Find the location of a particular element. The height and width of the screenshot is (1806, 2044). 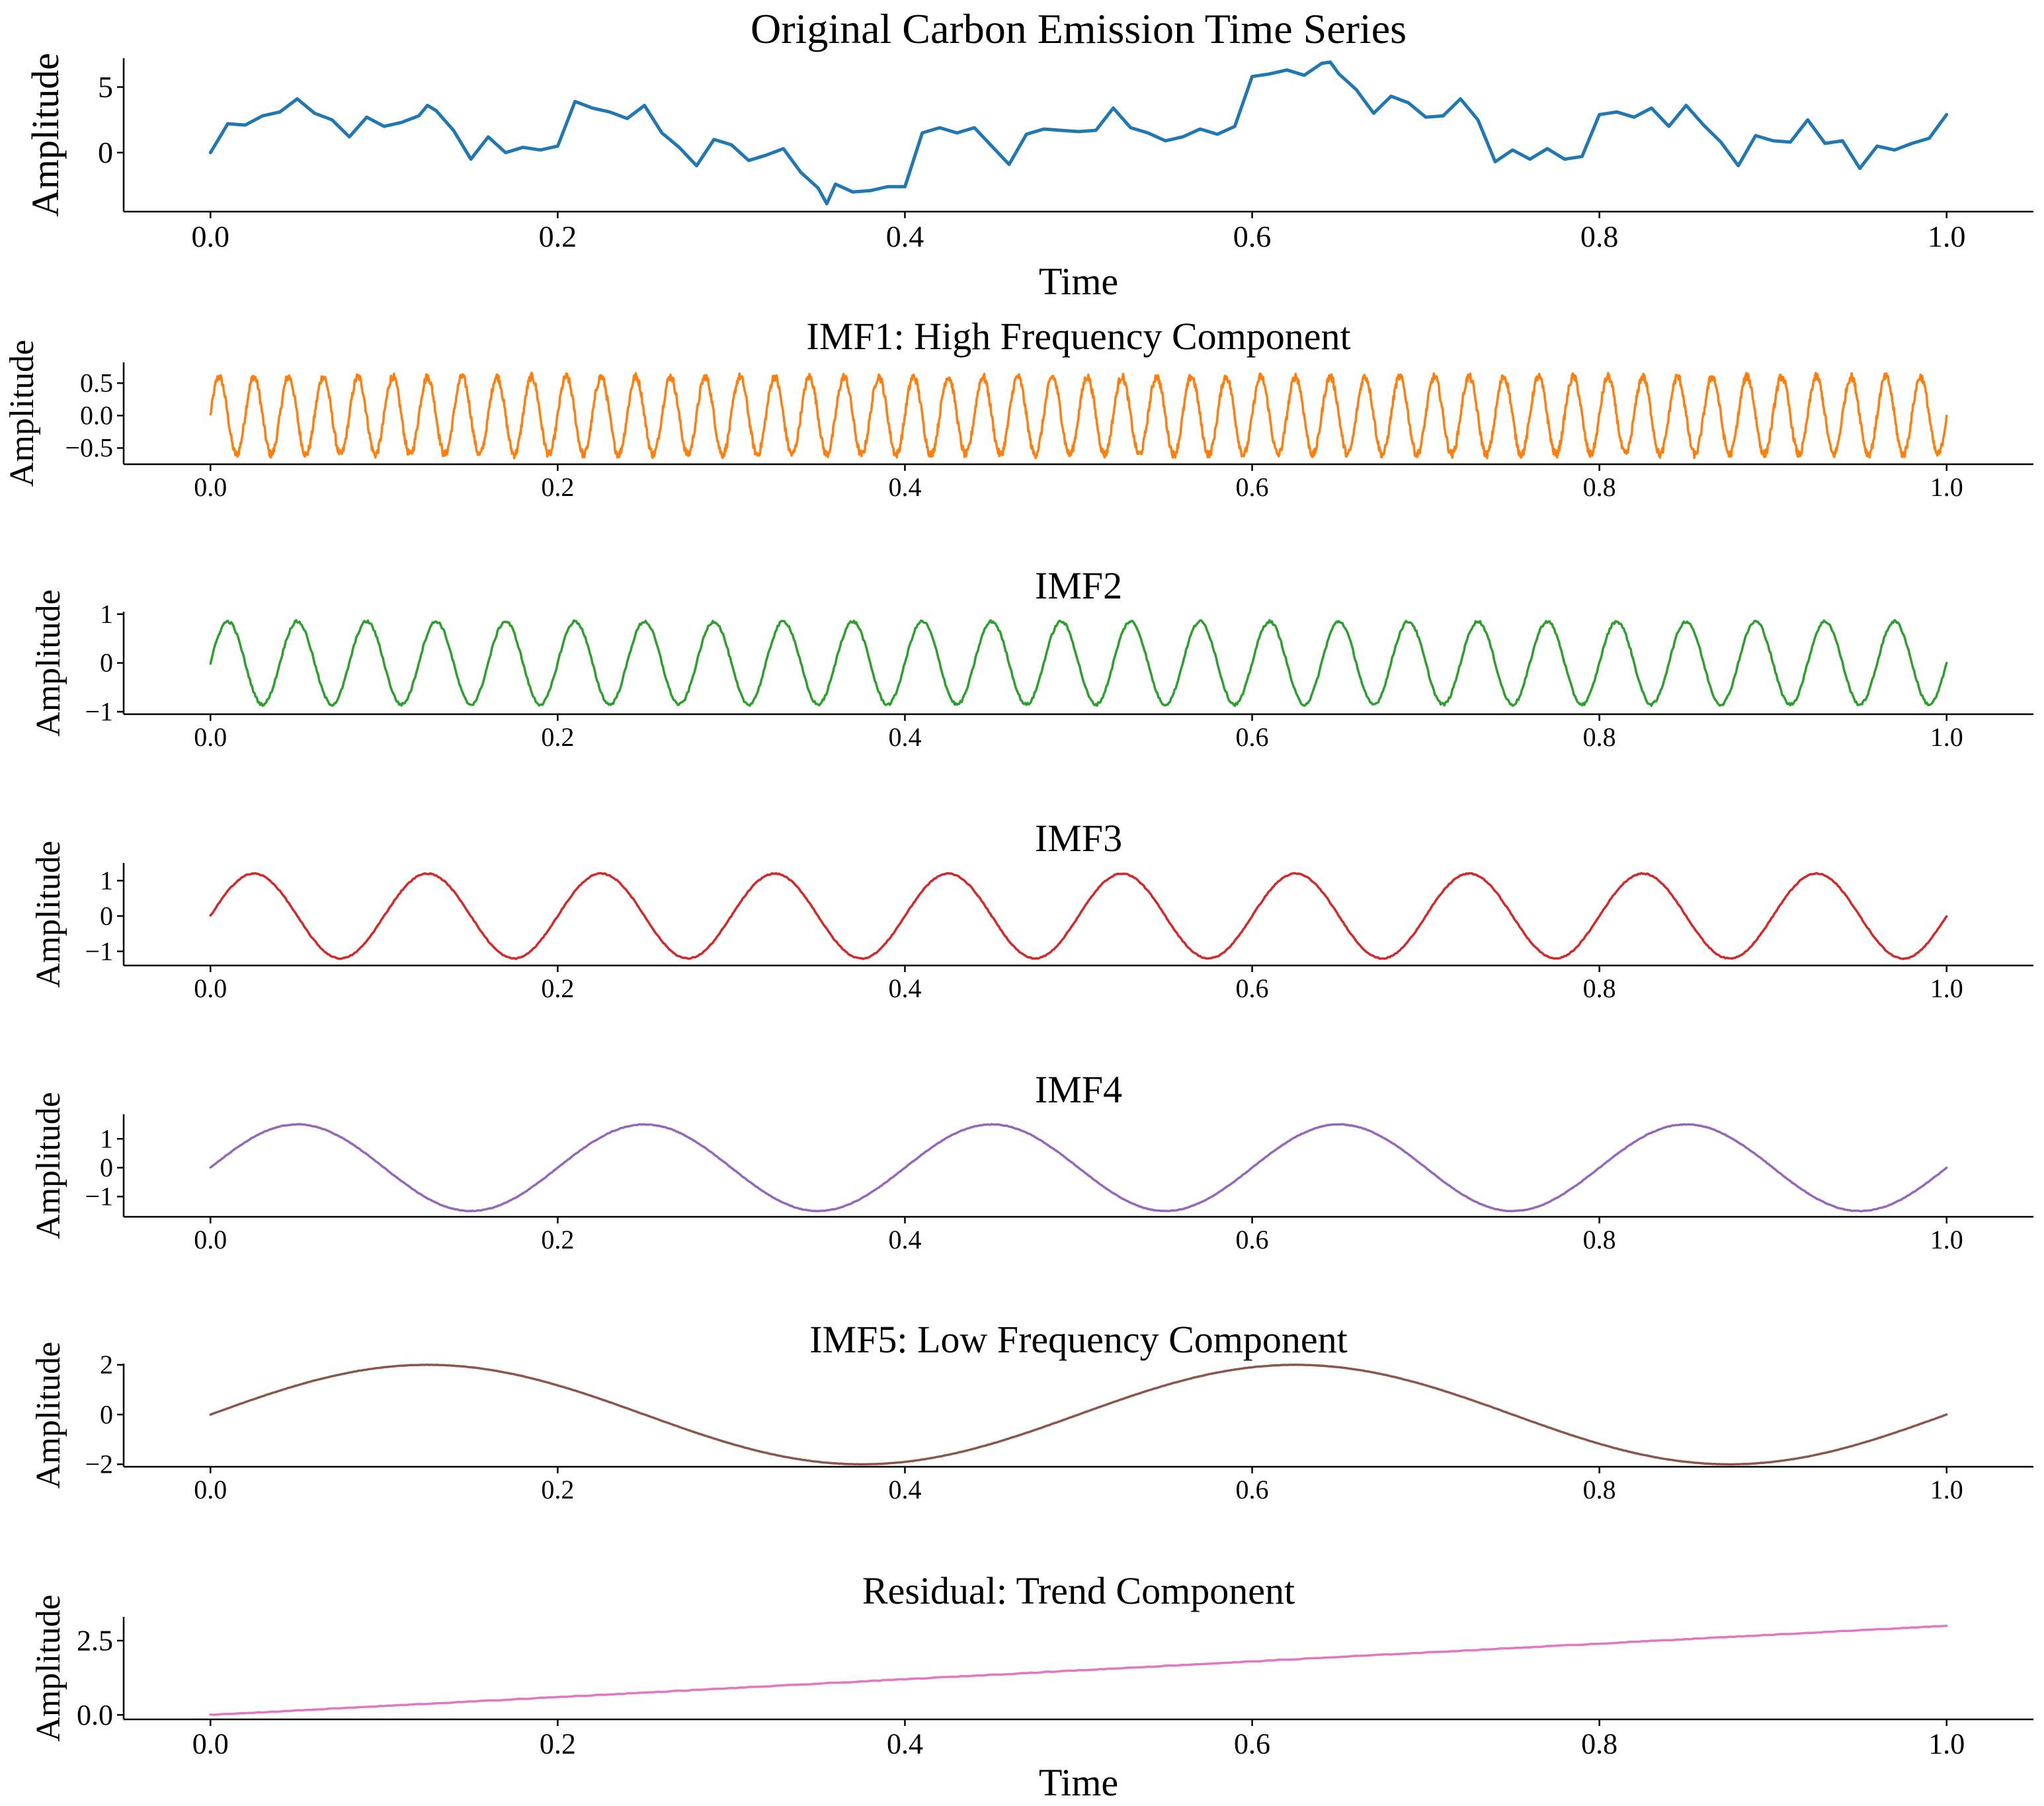

y-tick-label: 2.5 is located at coordinates (95, 1640).